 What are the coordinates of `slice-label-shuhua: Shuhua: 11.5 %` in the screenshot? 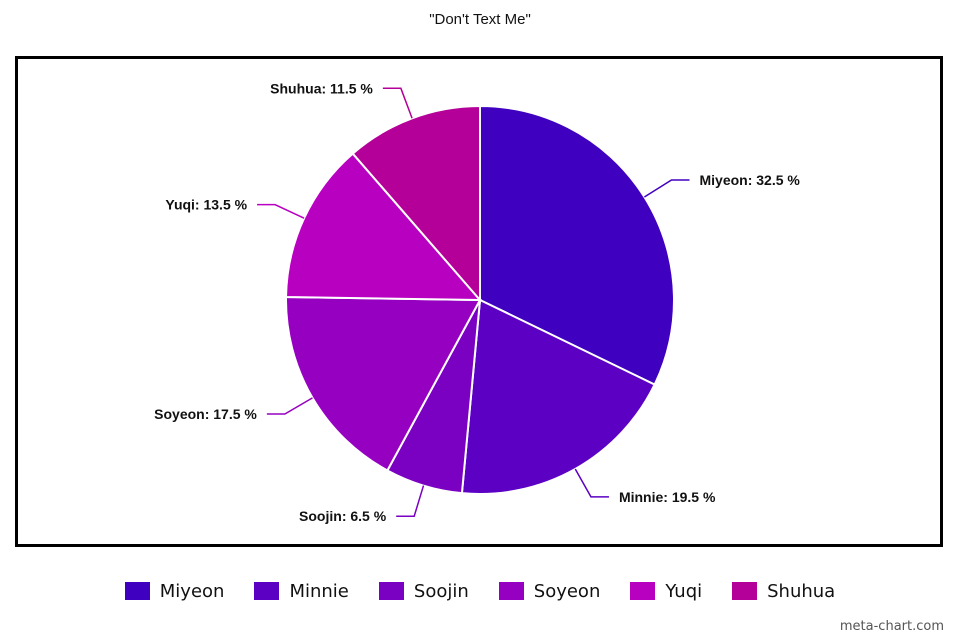 It's located at (321, 88).